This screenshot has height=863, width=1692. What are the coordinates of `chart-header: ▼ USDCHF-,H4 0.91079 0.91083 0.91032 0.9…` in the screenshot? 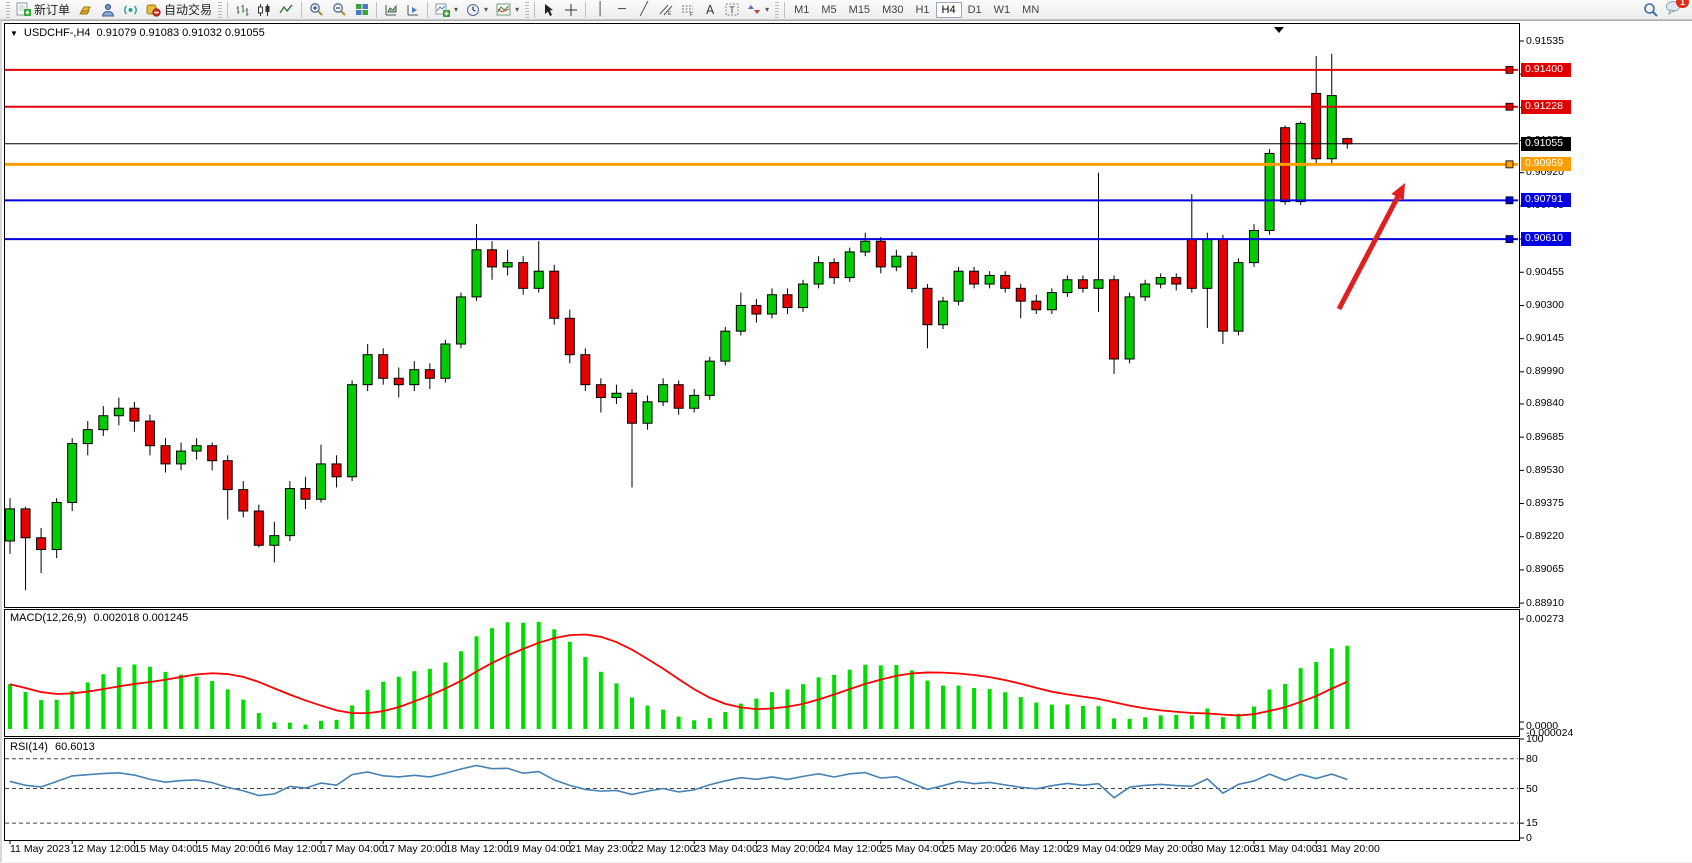 It's located at (137, 33).